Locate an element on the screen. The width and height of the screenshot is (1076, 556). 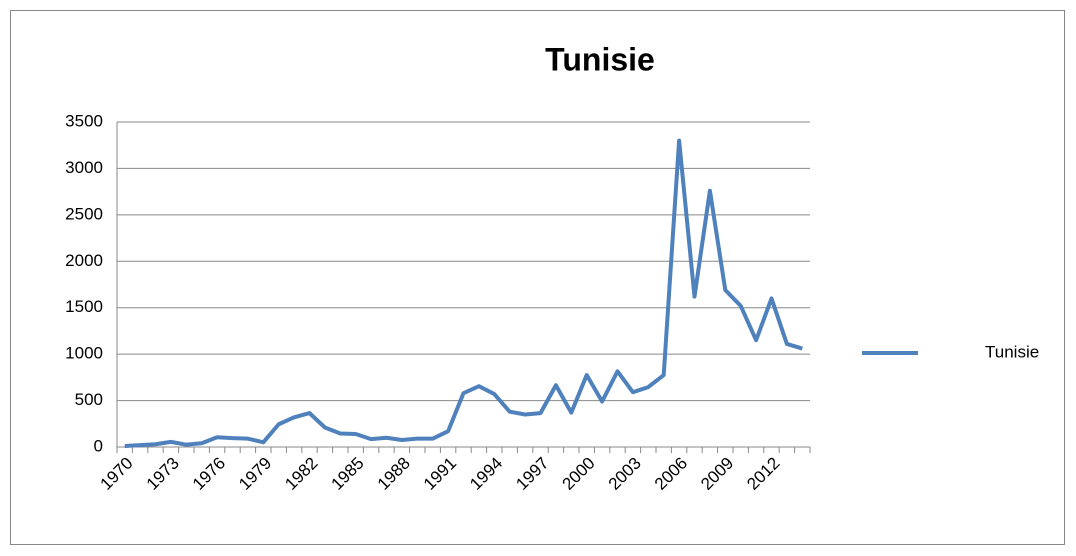
chart-title: Tunisie is located at coordinates (600, 59).